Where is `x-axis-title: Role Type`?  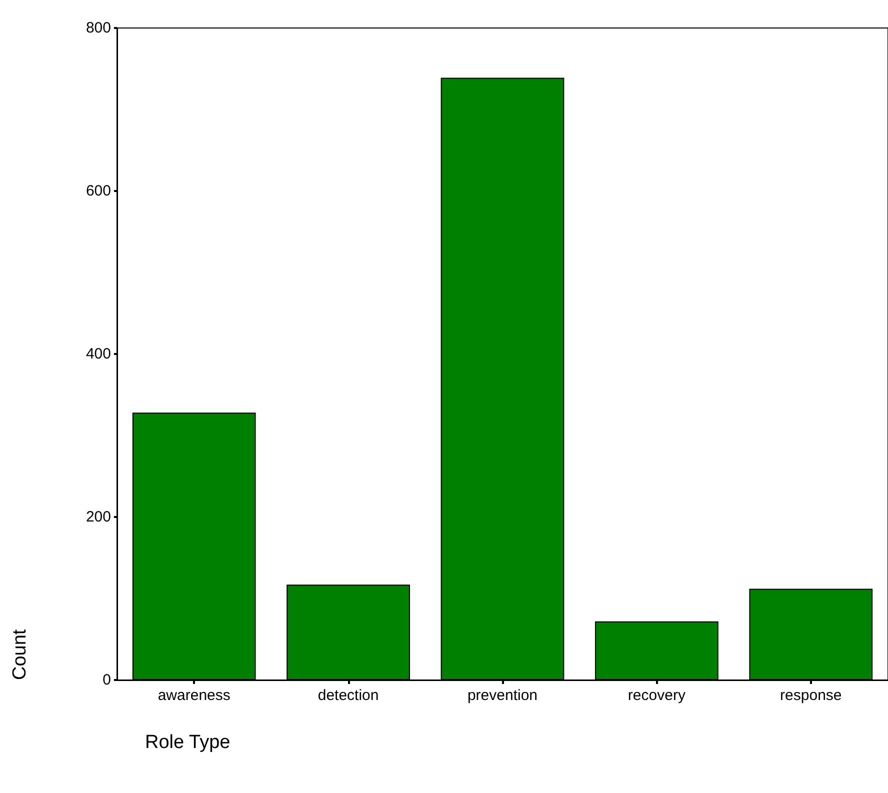
x-axis-title: Role Type is located at coordinates (187, 742).